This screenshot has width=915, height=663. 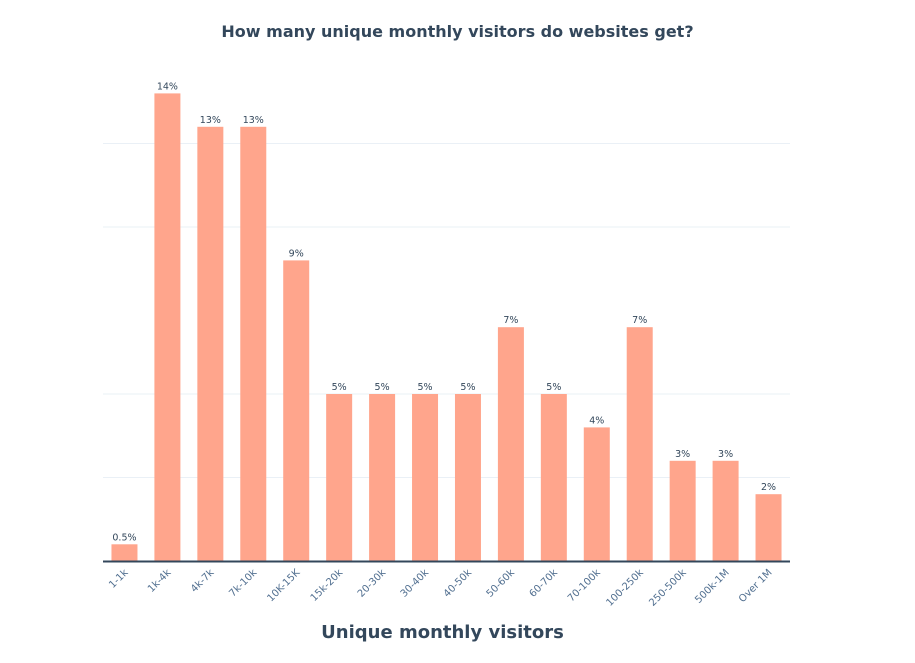 What do you see at coordinates (625, 588) in the screenshot?
I see `x-tick-label: 100-250k` at bounding box center [625, 588].